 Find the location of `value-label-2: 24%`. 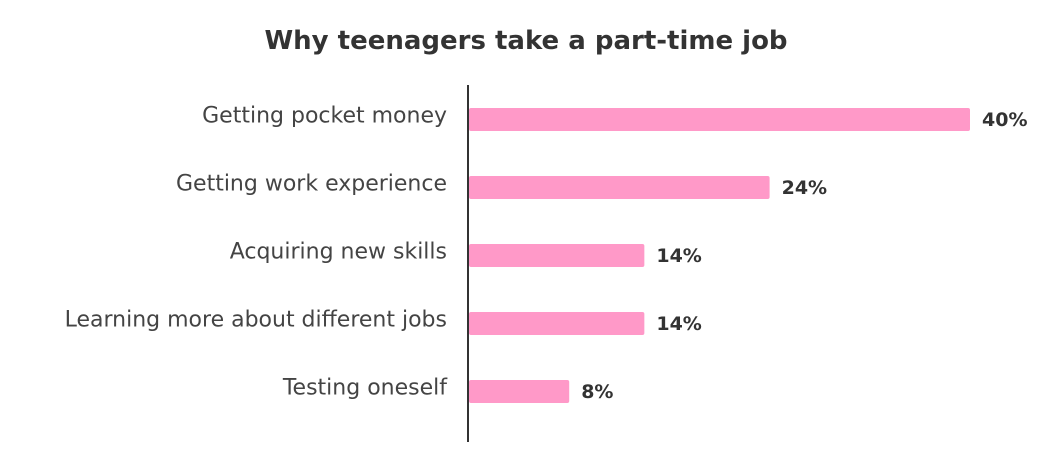

value-label-2: 24% is located at coordinates (804, 188).